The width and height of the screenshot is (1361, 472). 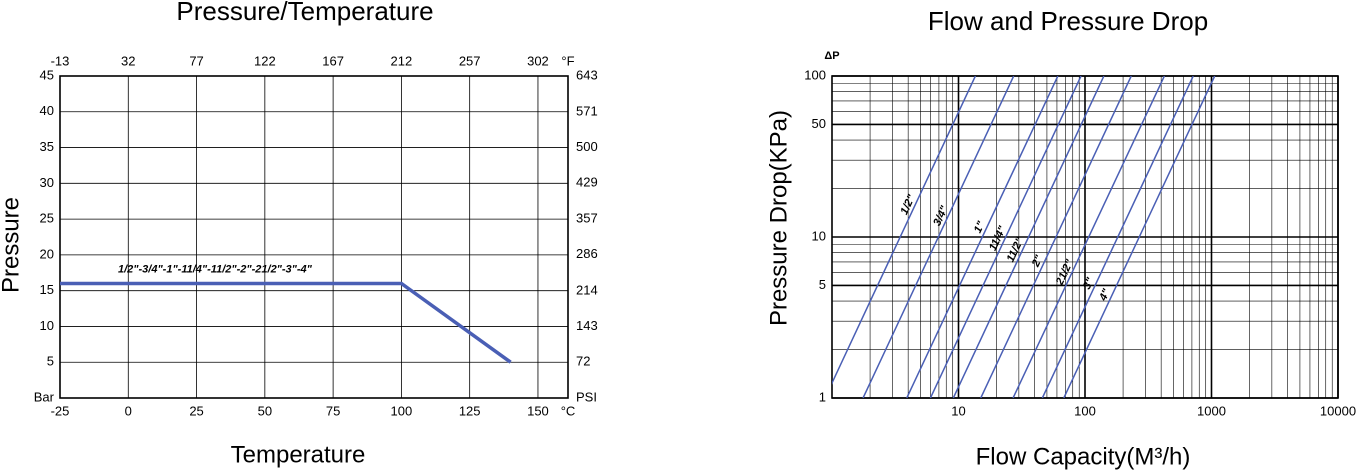 What do you see at coordinates (587, 182) in the screenshot?
I see `y2-tick-label: 429` at bounding box center [587, 182].